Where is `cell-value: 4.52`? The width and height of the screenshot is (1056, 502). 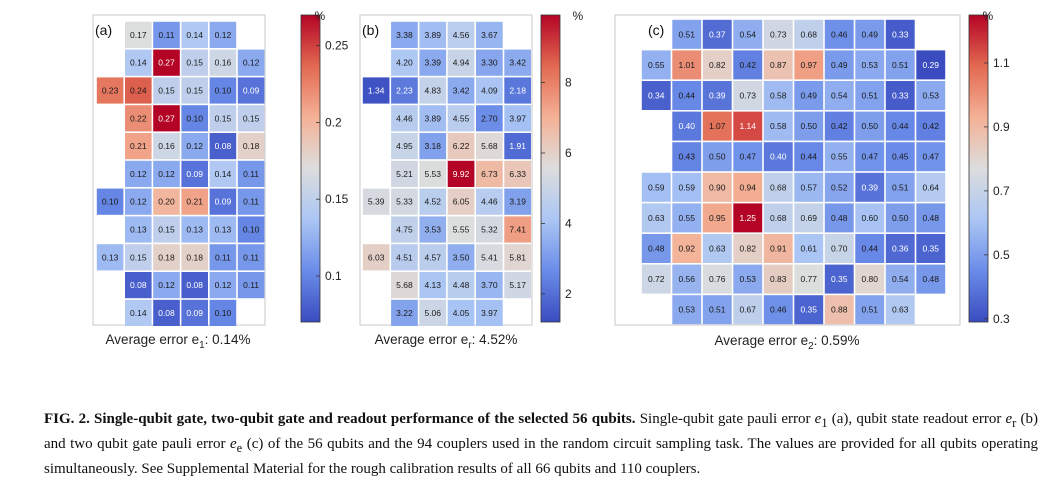
cell-value: 4.52 is located at coordinates (432, 202).